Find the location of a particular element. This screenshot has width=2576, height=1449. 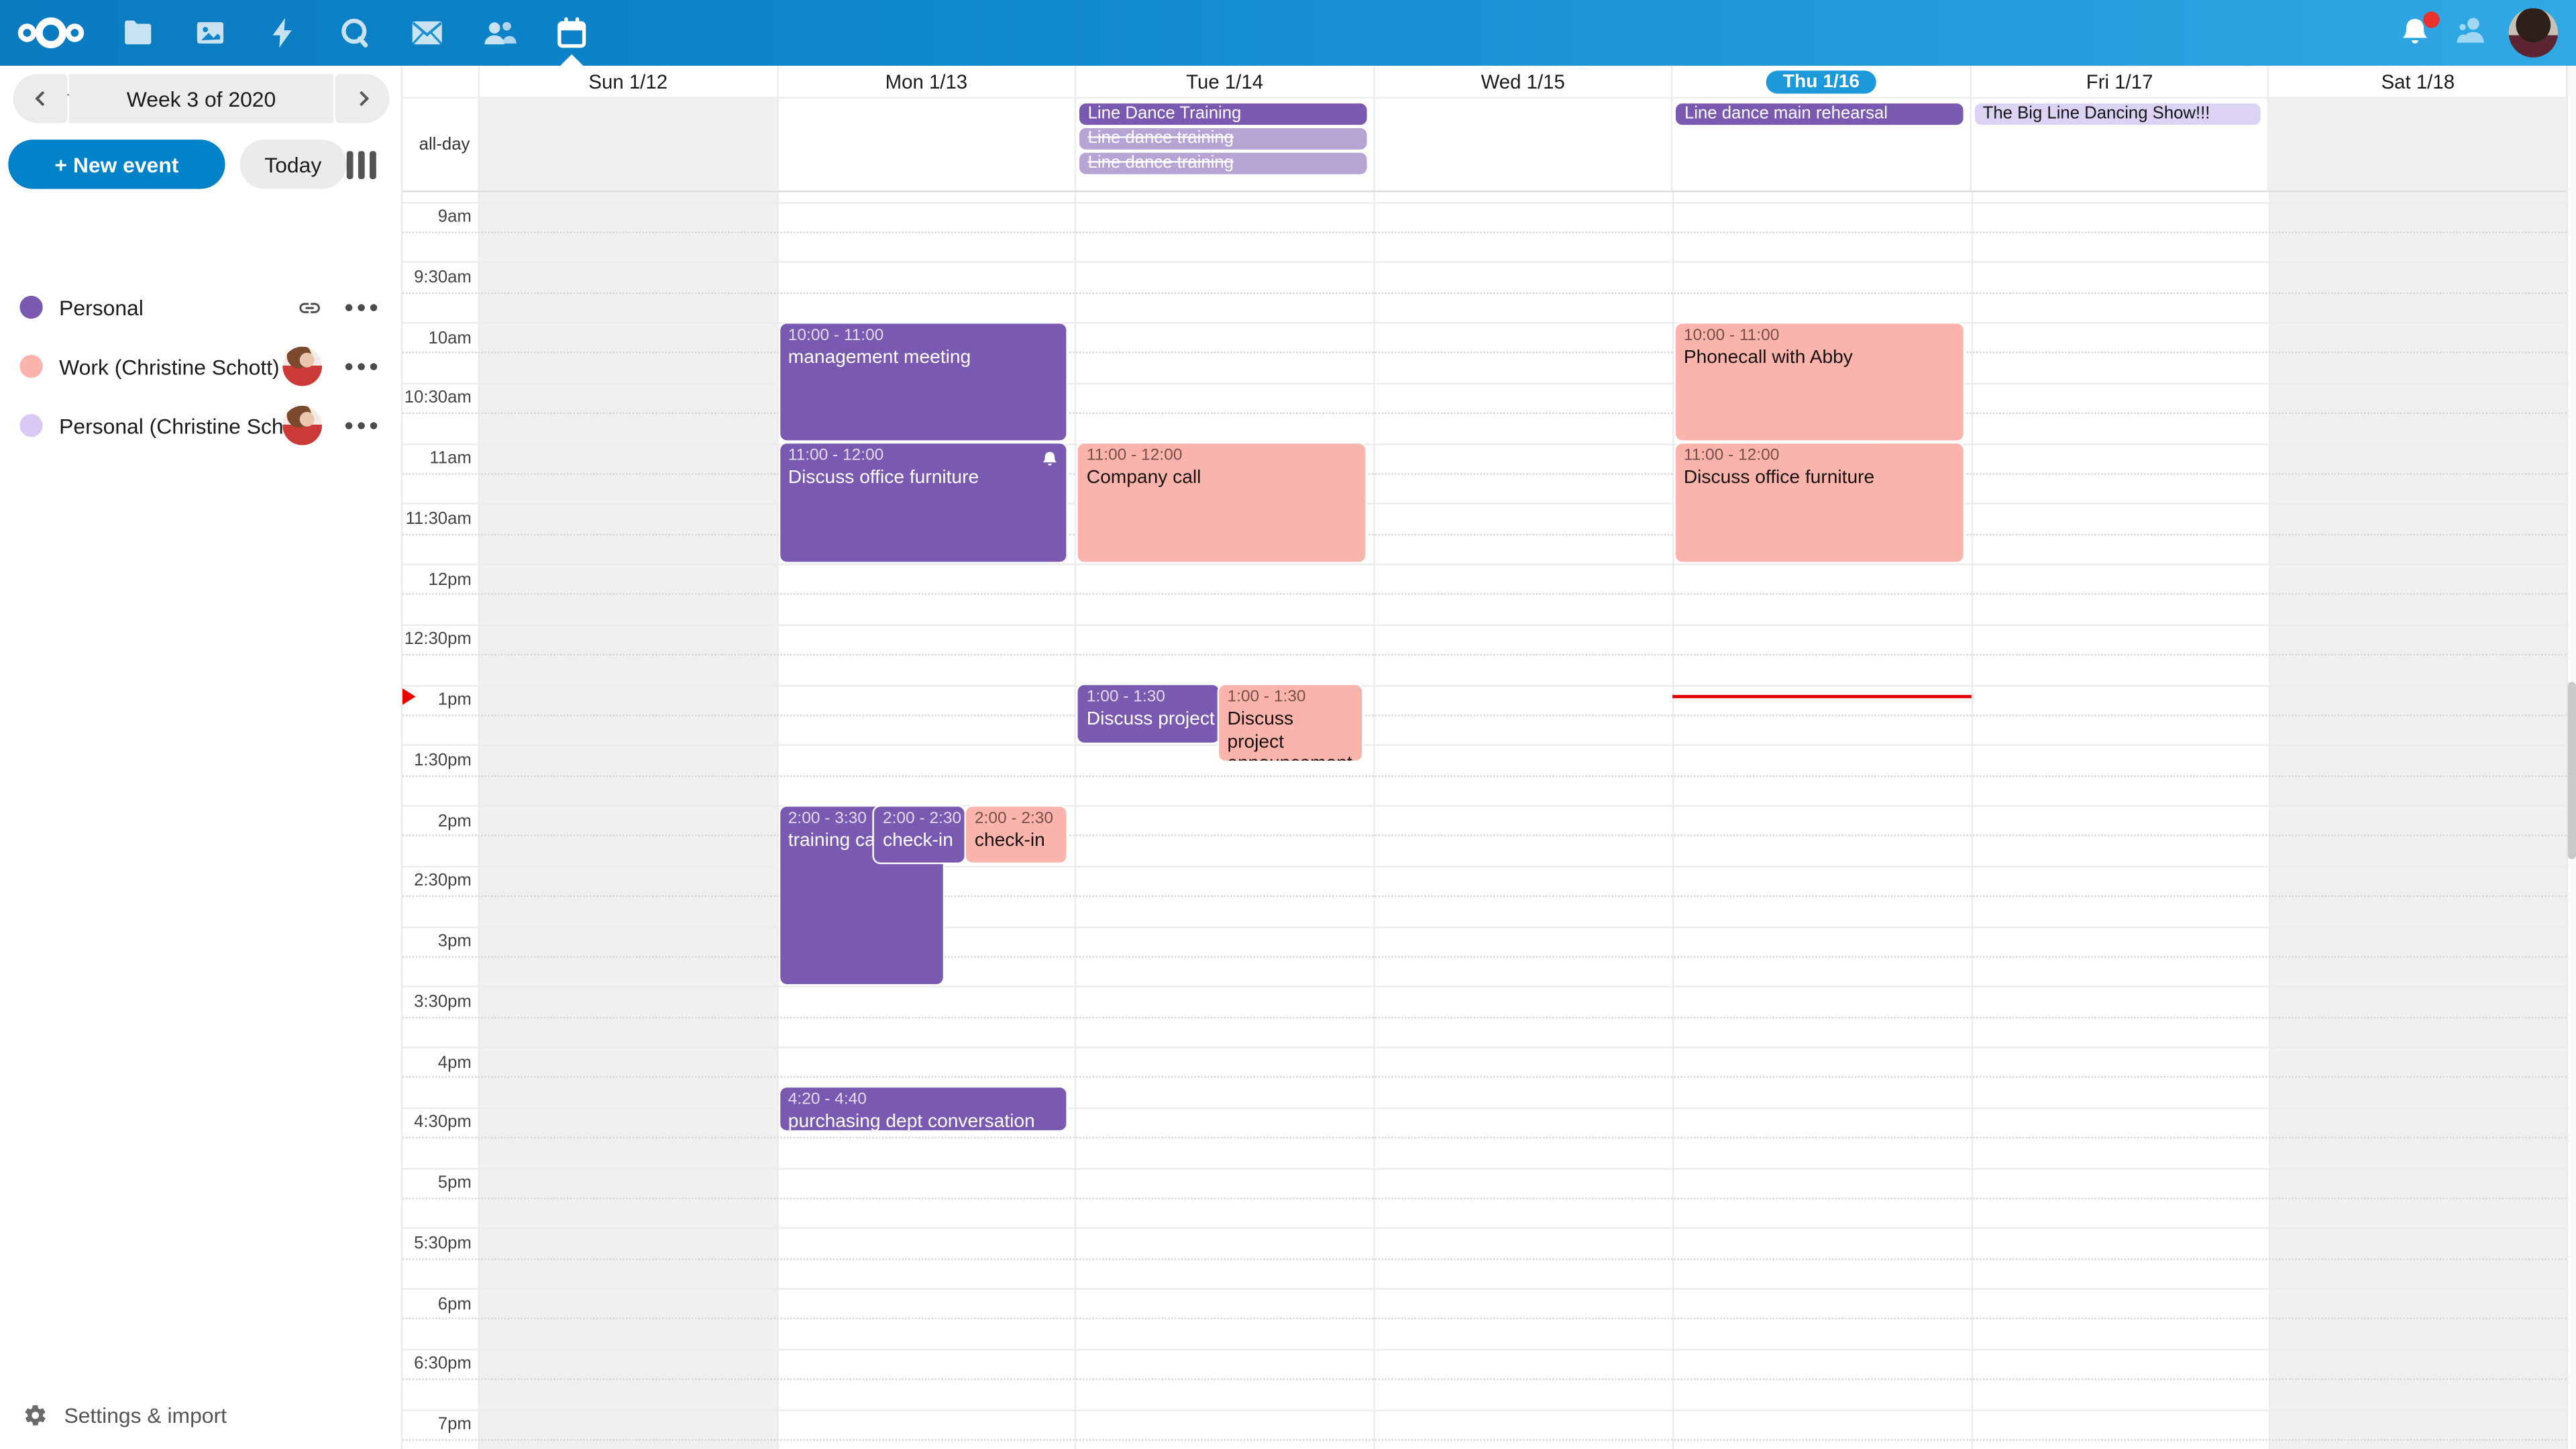

time-label: 2:30pm is located at coordinates (443, 881).